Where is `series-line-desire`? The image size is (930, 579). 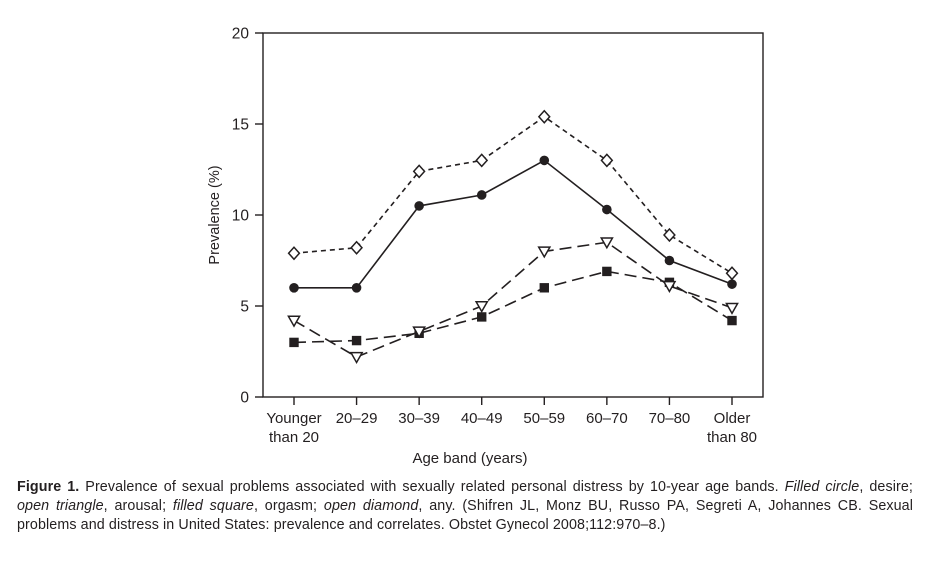 series-line-desire is located at coordinates (513, 224).